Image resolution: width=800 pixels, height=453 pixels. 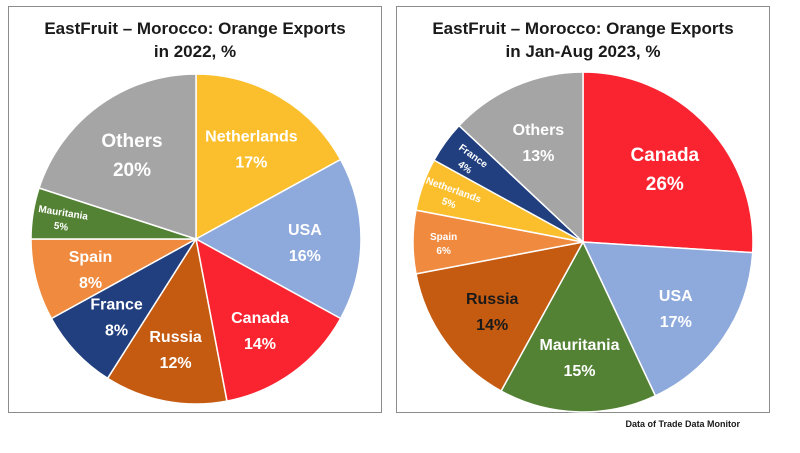 What do you see at coordinates (91, 270) in the screenshot?
I see `slice-label-spain: Spain 8%` at bounding box center [91, 270].